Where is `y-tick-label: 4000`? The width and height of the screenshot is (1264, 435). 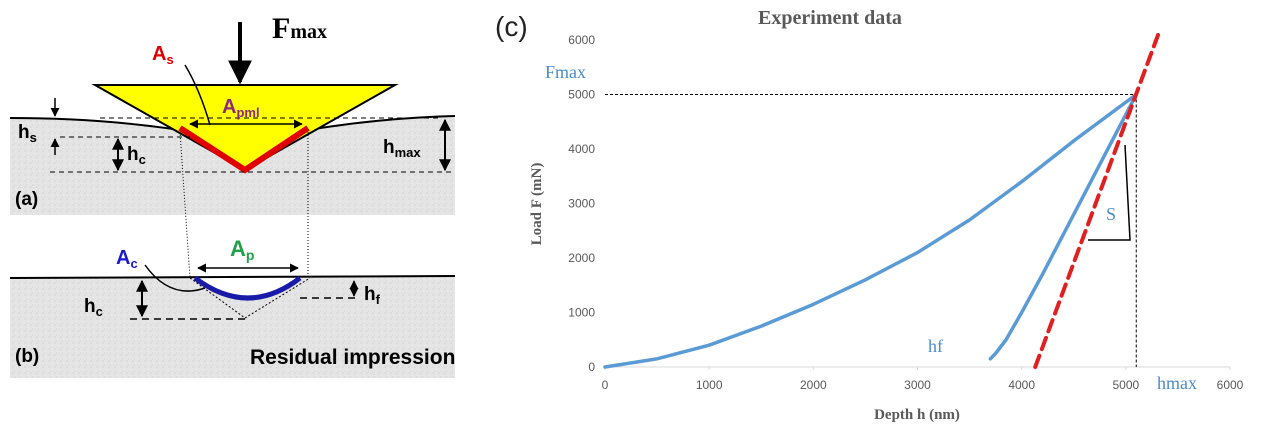 y-tick-label: 4000 is located at coordinates (581, 149).